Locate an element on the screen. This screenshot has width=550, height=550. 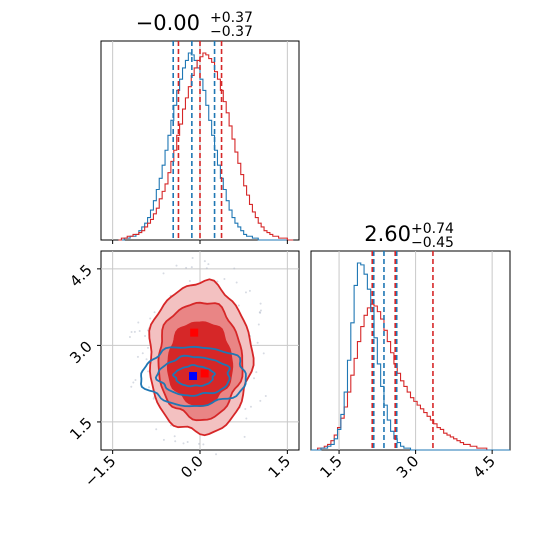
hist-y-steps is located at coordinates (410, 356).